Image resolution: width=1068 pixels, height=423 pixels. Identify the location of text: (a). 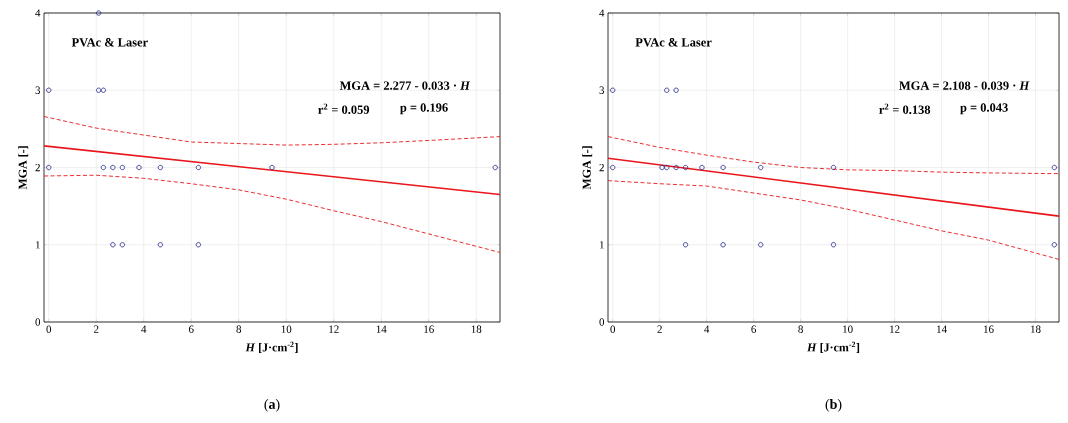
(272, 405).